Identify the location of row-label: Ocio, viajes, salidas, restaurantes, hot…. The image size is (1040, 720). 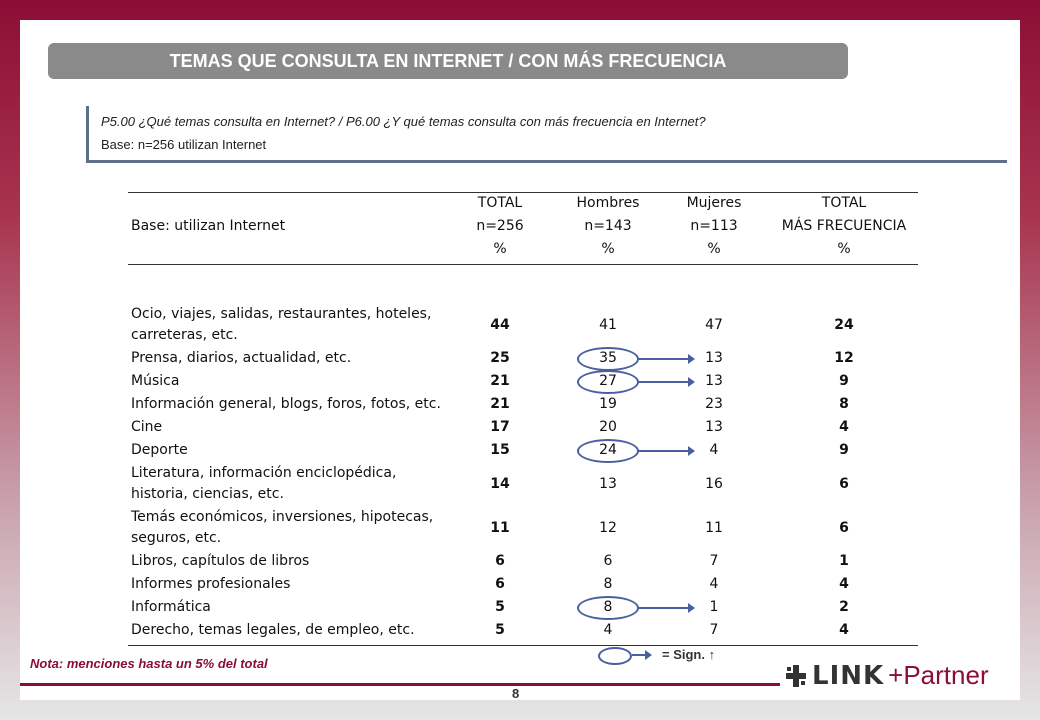
(281, 325).